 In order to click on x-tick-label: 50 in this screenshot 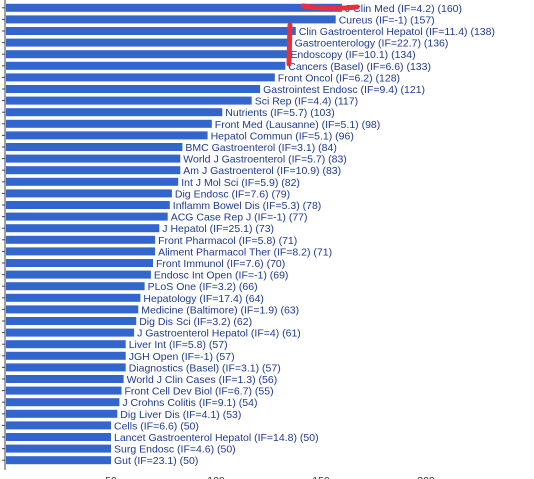, I will do `click(111, 477)`.